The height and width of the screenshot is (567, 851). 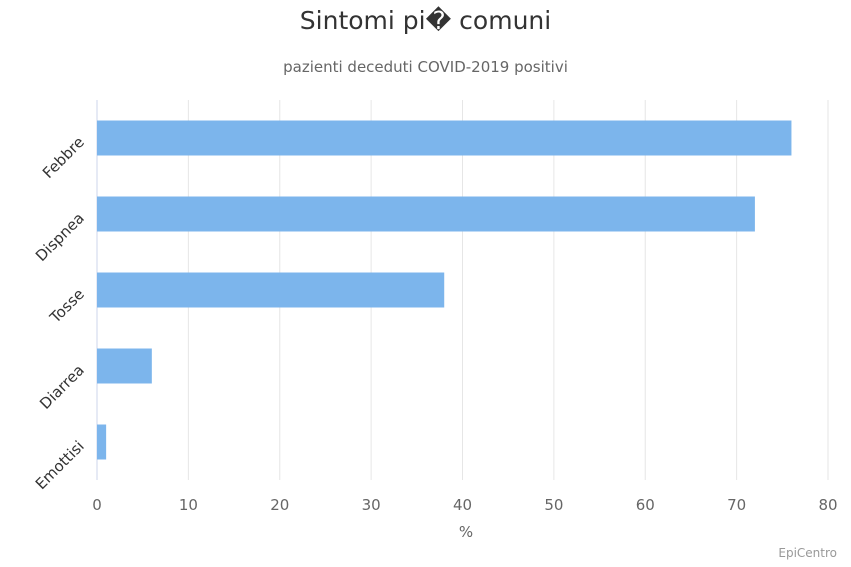 What do you see at coordinates (63, 157) in the screenshot?
I see `category-label-febbre: Febbre` at bounding box center [63, 157].